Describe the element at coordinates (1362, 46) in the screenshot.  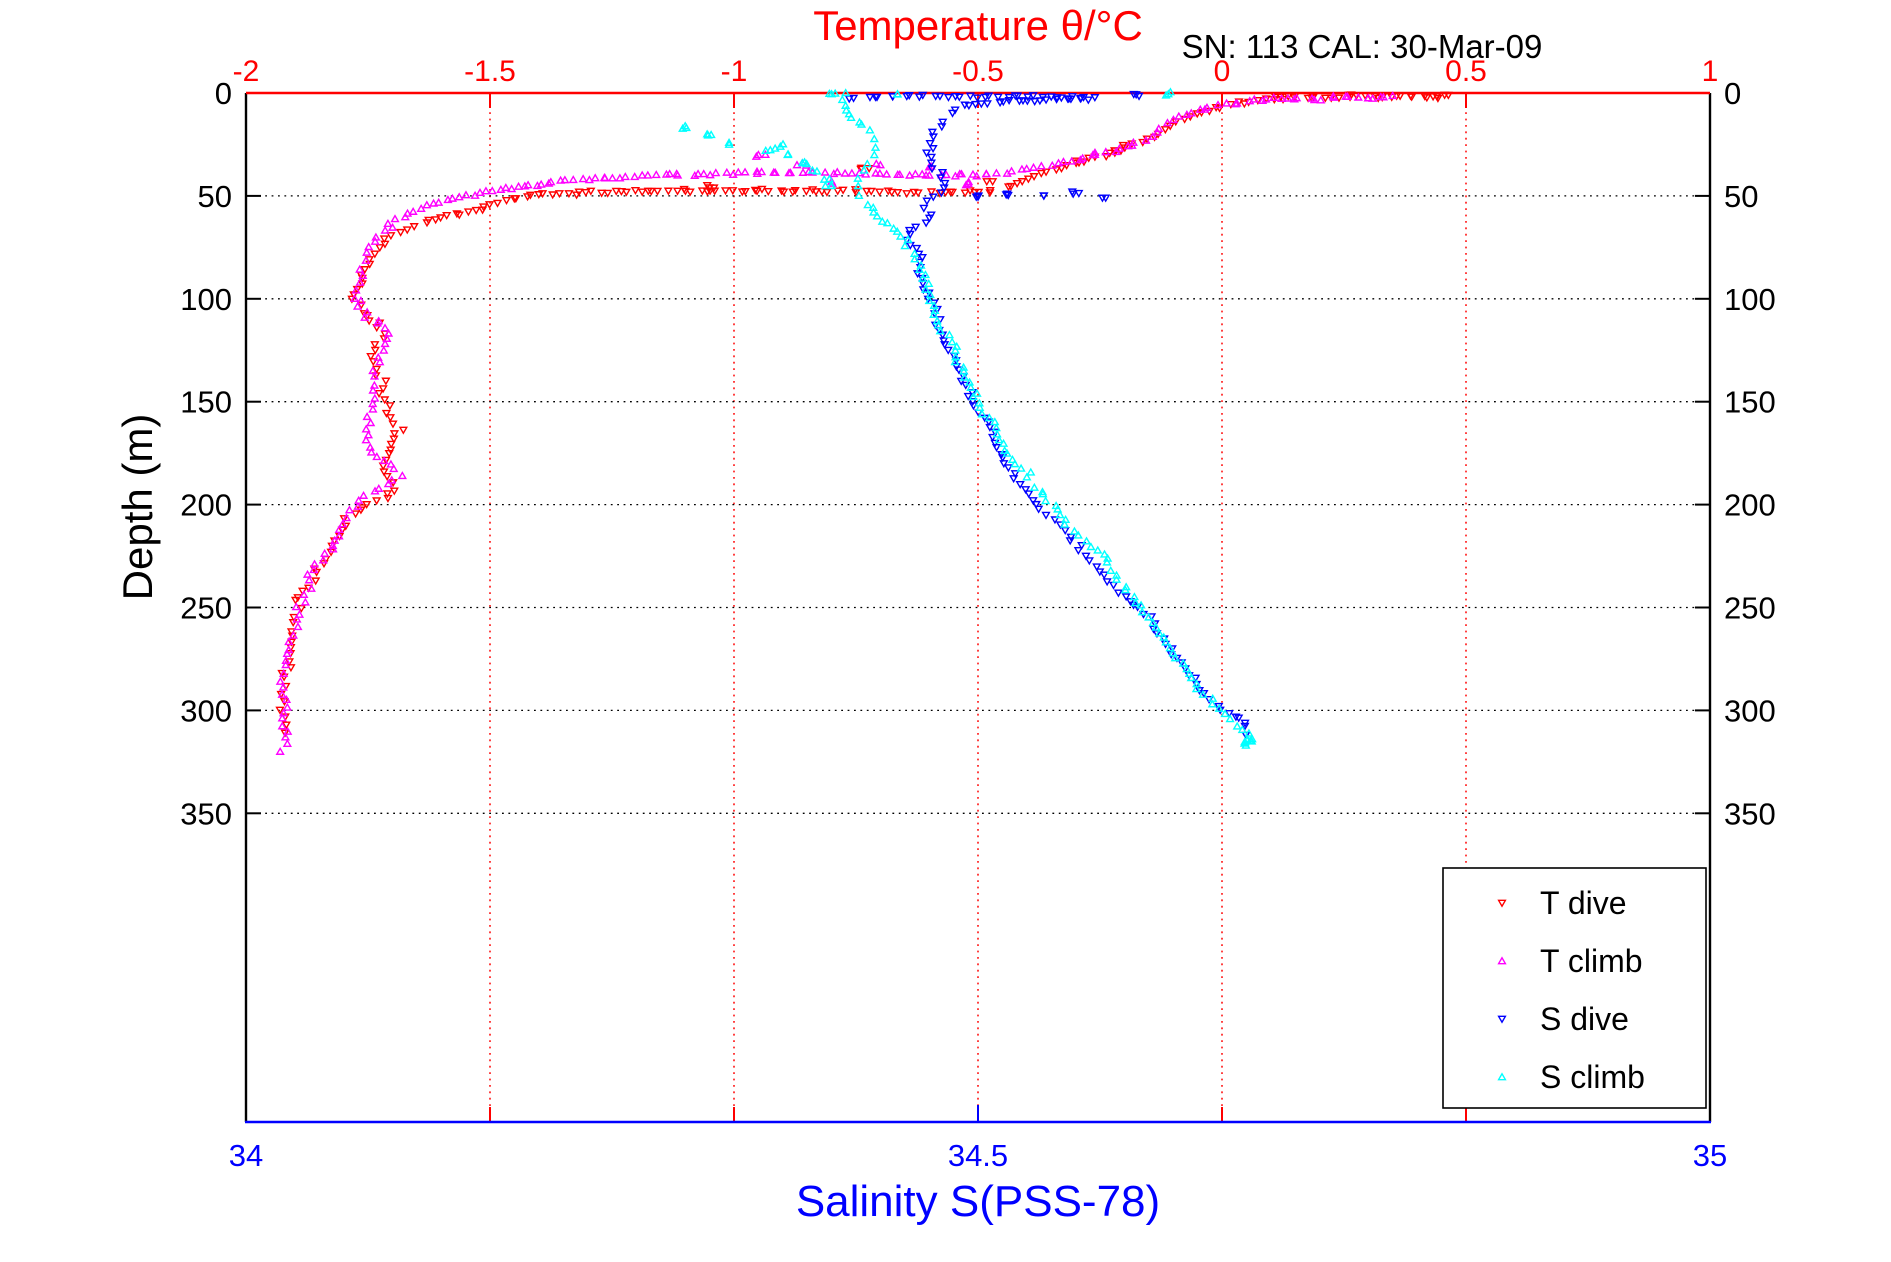
I see `calibration-annotation: SN: 113 CAL: 30-Mar-09` at that location.